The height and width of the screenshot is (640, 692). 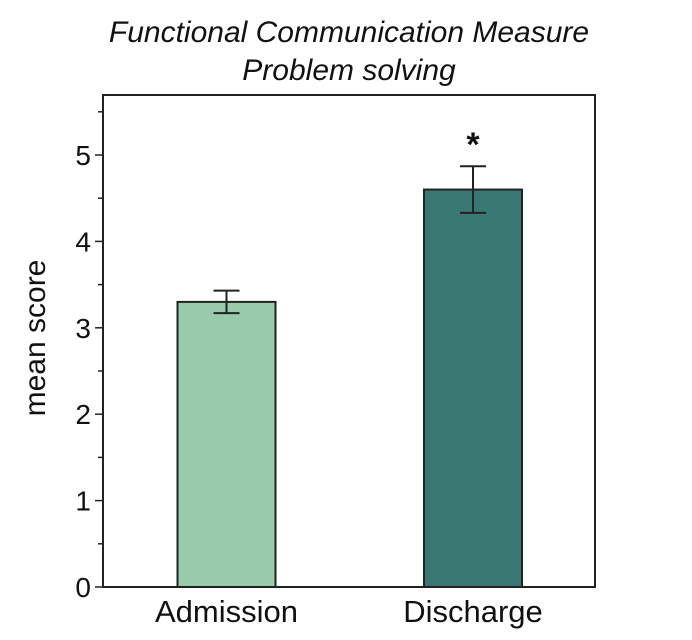 What do you see at coordinates (226, 611) in the screenshot?
I see `x-tick-label: Admission` at bounding box center [226, 611].